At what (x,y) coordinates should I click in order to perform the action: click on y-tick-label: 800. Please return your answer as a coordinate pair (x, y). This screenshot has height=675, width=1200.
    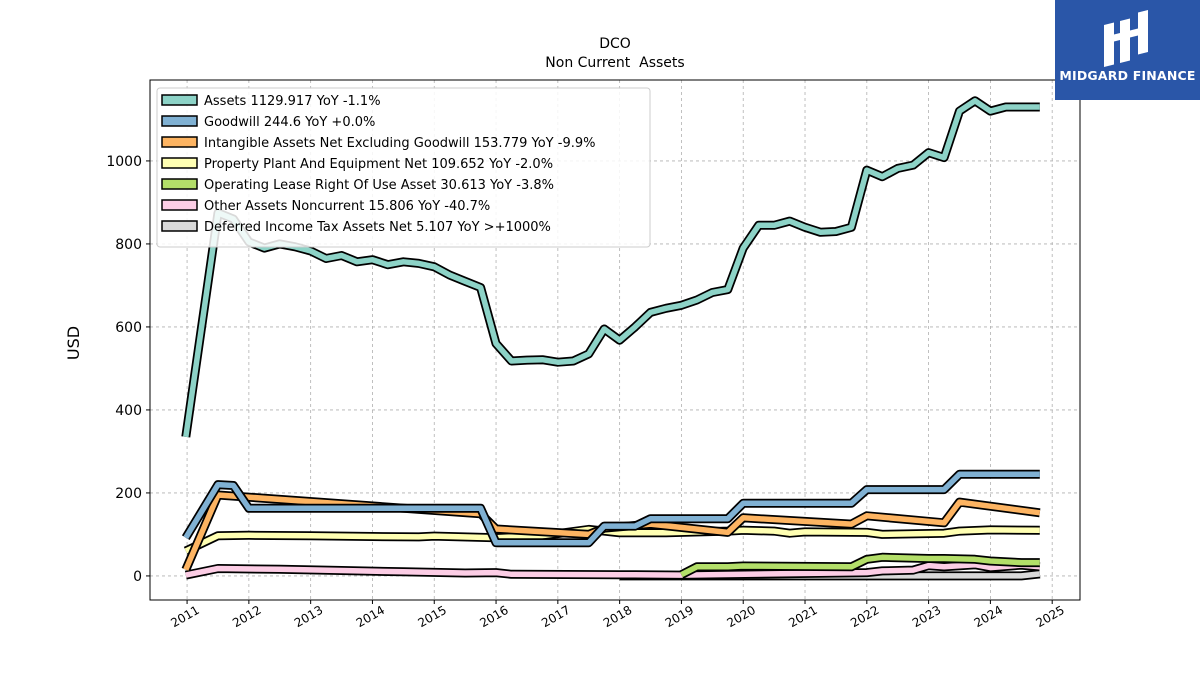
    Looking at the image, I should click on (128, 245).